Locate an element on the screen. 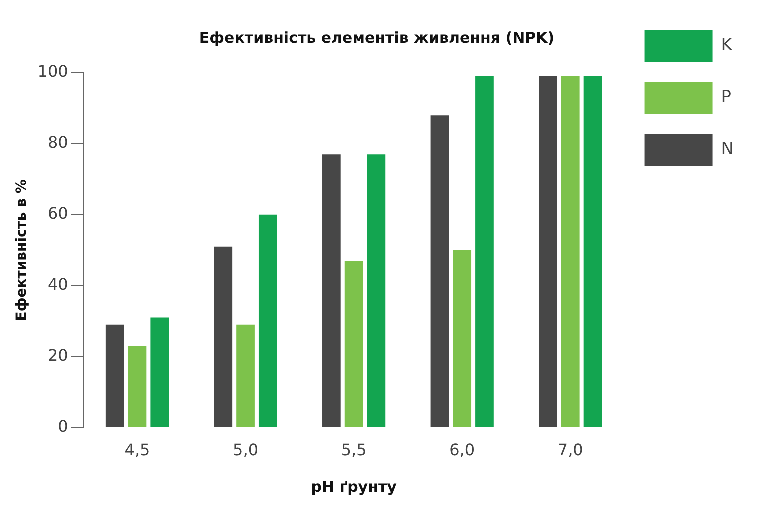  y-axis-title: Ефективність в % is located at coordinates (22, 251).